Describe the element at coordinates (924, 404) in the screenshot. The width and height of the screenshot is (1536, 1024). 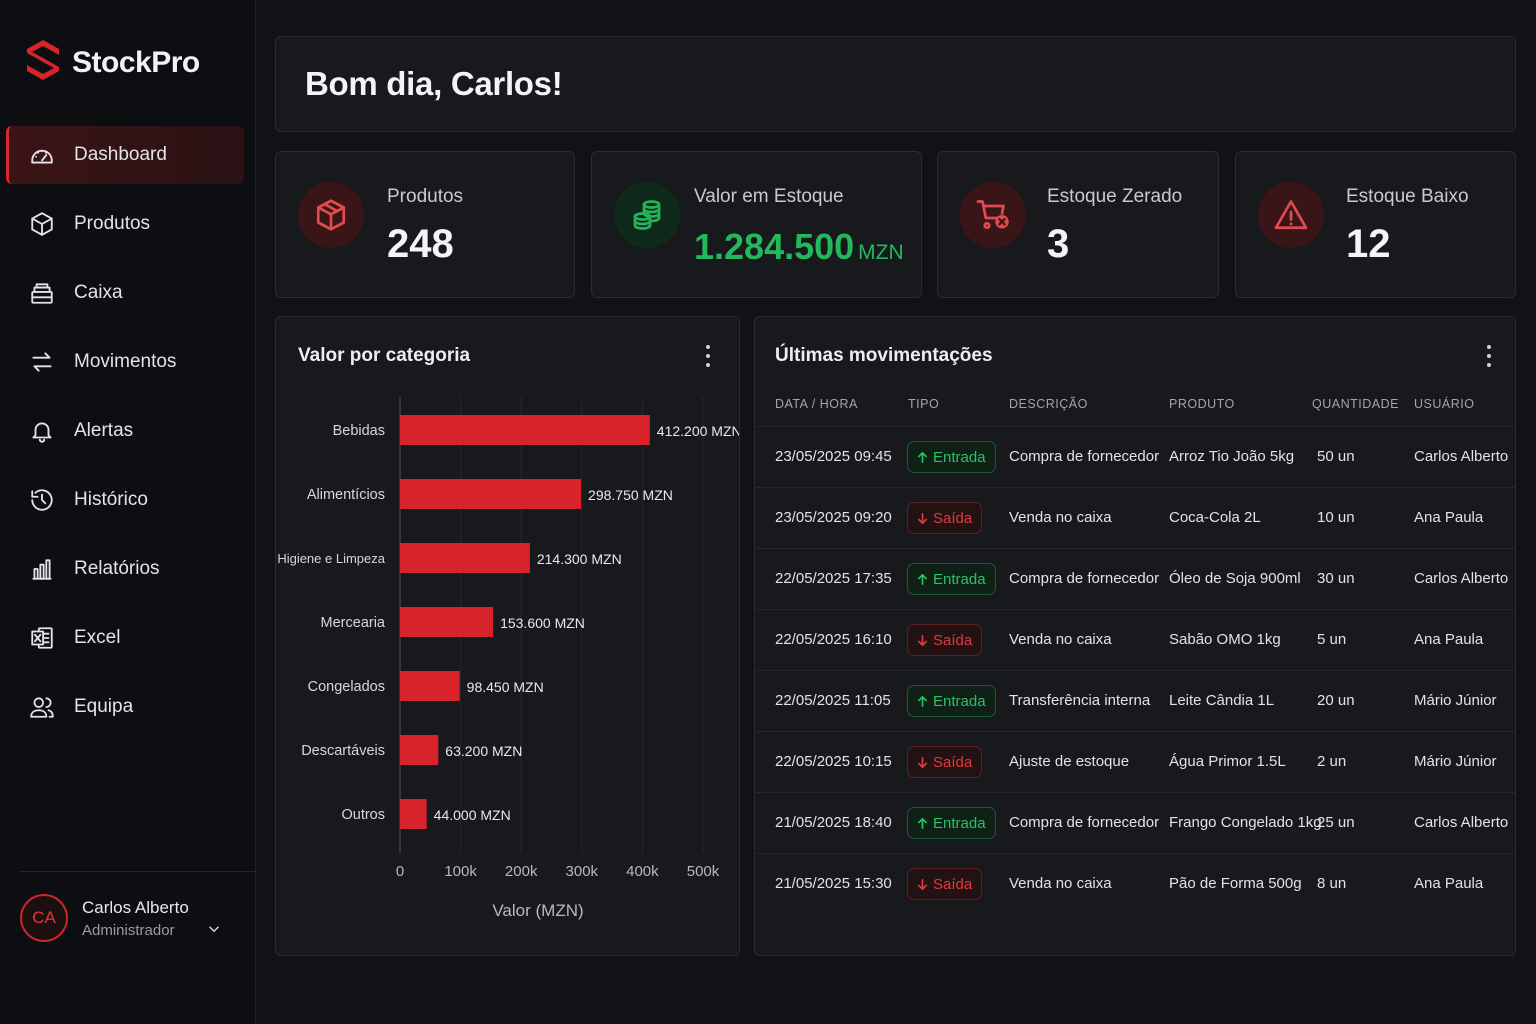
I see `column-header-type: TIPO` at that location.